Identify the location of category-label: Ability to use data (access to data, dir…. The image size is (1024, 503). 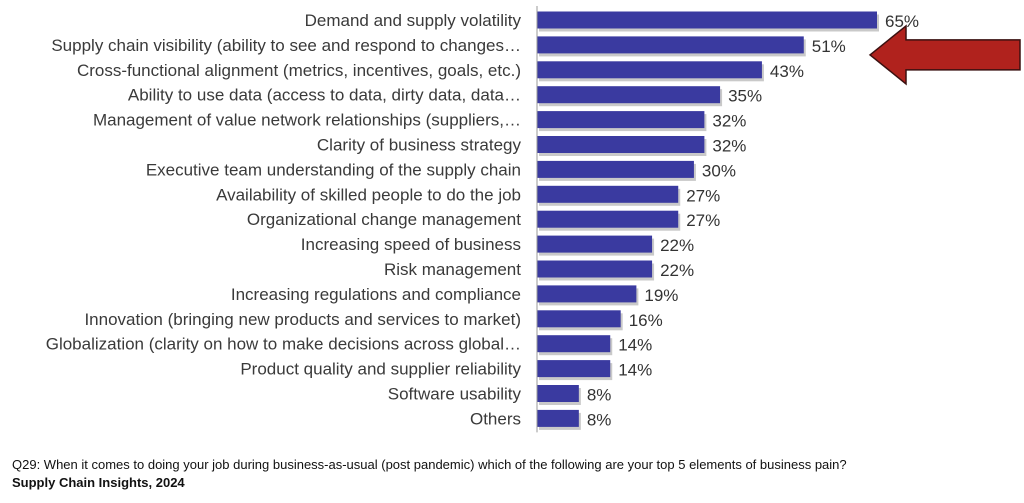
(324, 95).